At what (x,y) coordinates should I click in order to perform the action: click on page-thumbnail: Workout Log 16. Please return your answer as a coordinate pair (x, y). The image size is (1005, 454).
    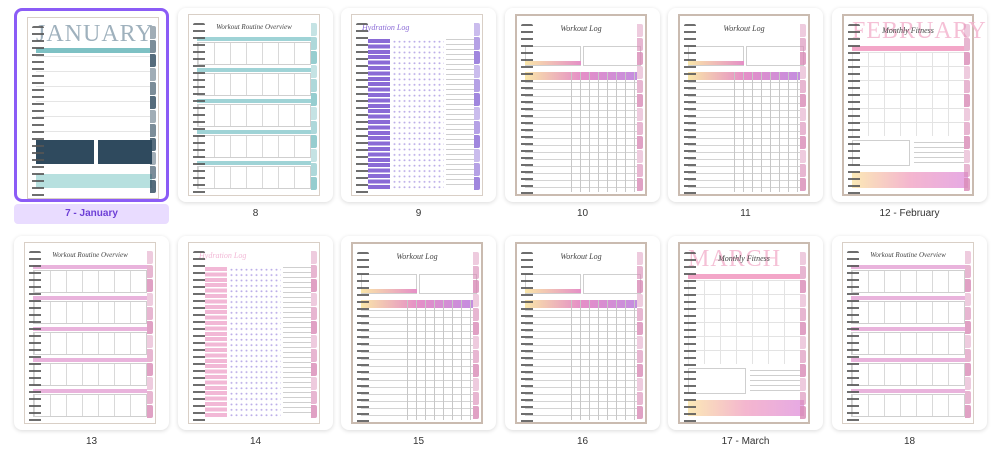
    Looking at the image, I should click on (582, 345).